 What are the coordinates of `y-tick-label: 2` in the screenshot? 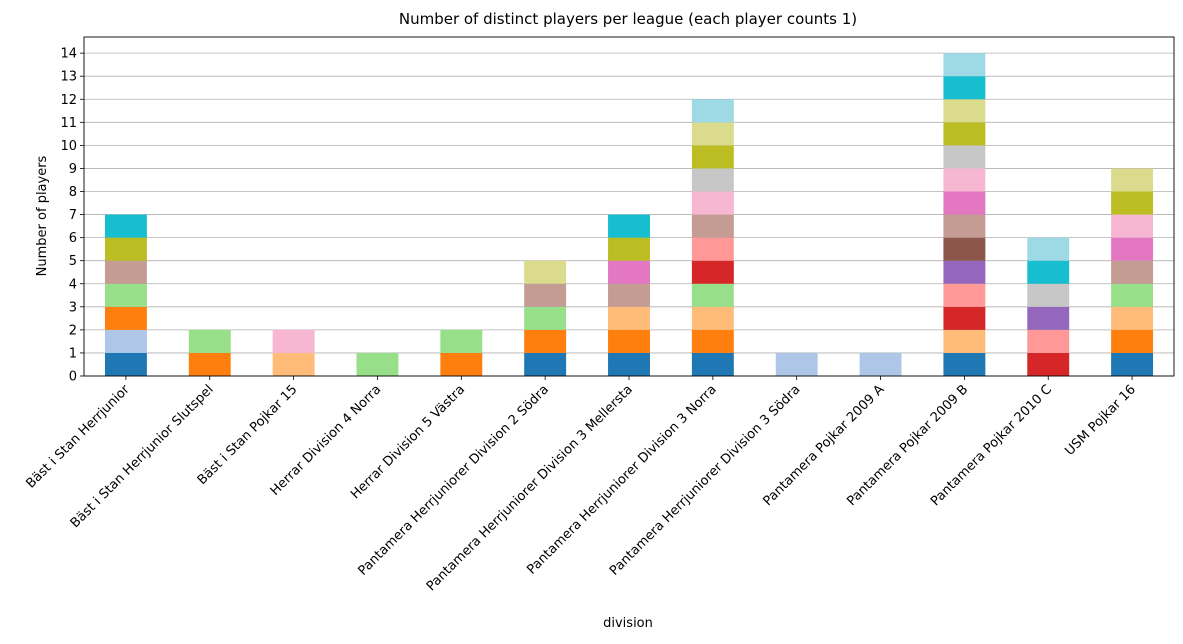 It's located at (73, 330).